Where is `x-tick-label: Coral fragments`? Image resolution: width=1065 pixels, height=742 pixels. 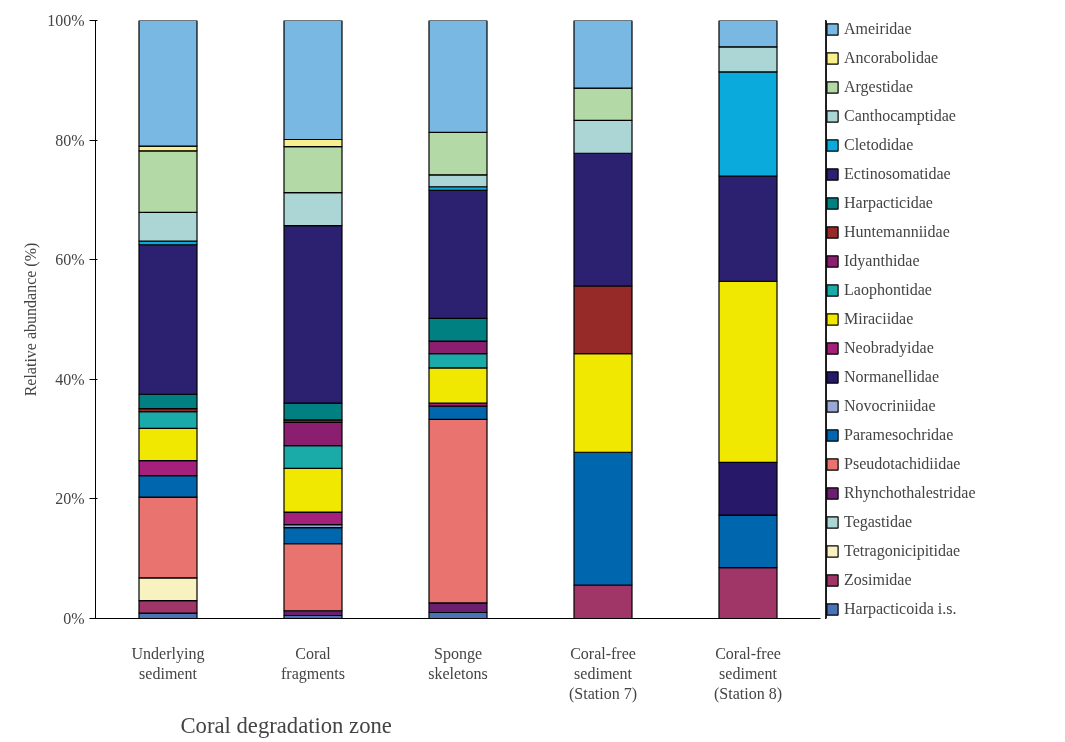
x-tick-label: Coral fragments is located at coordinates (313, 663).